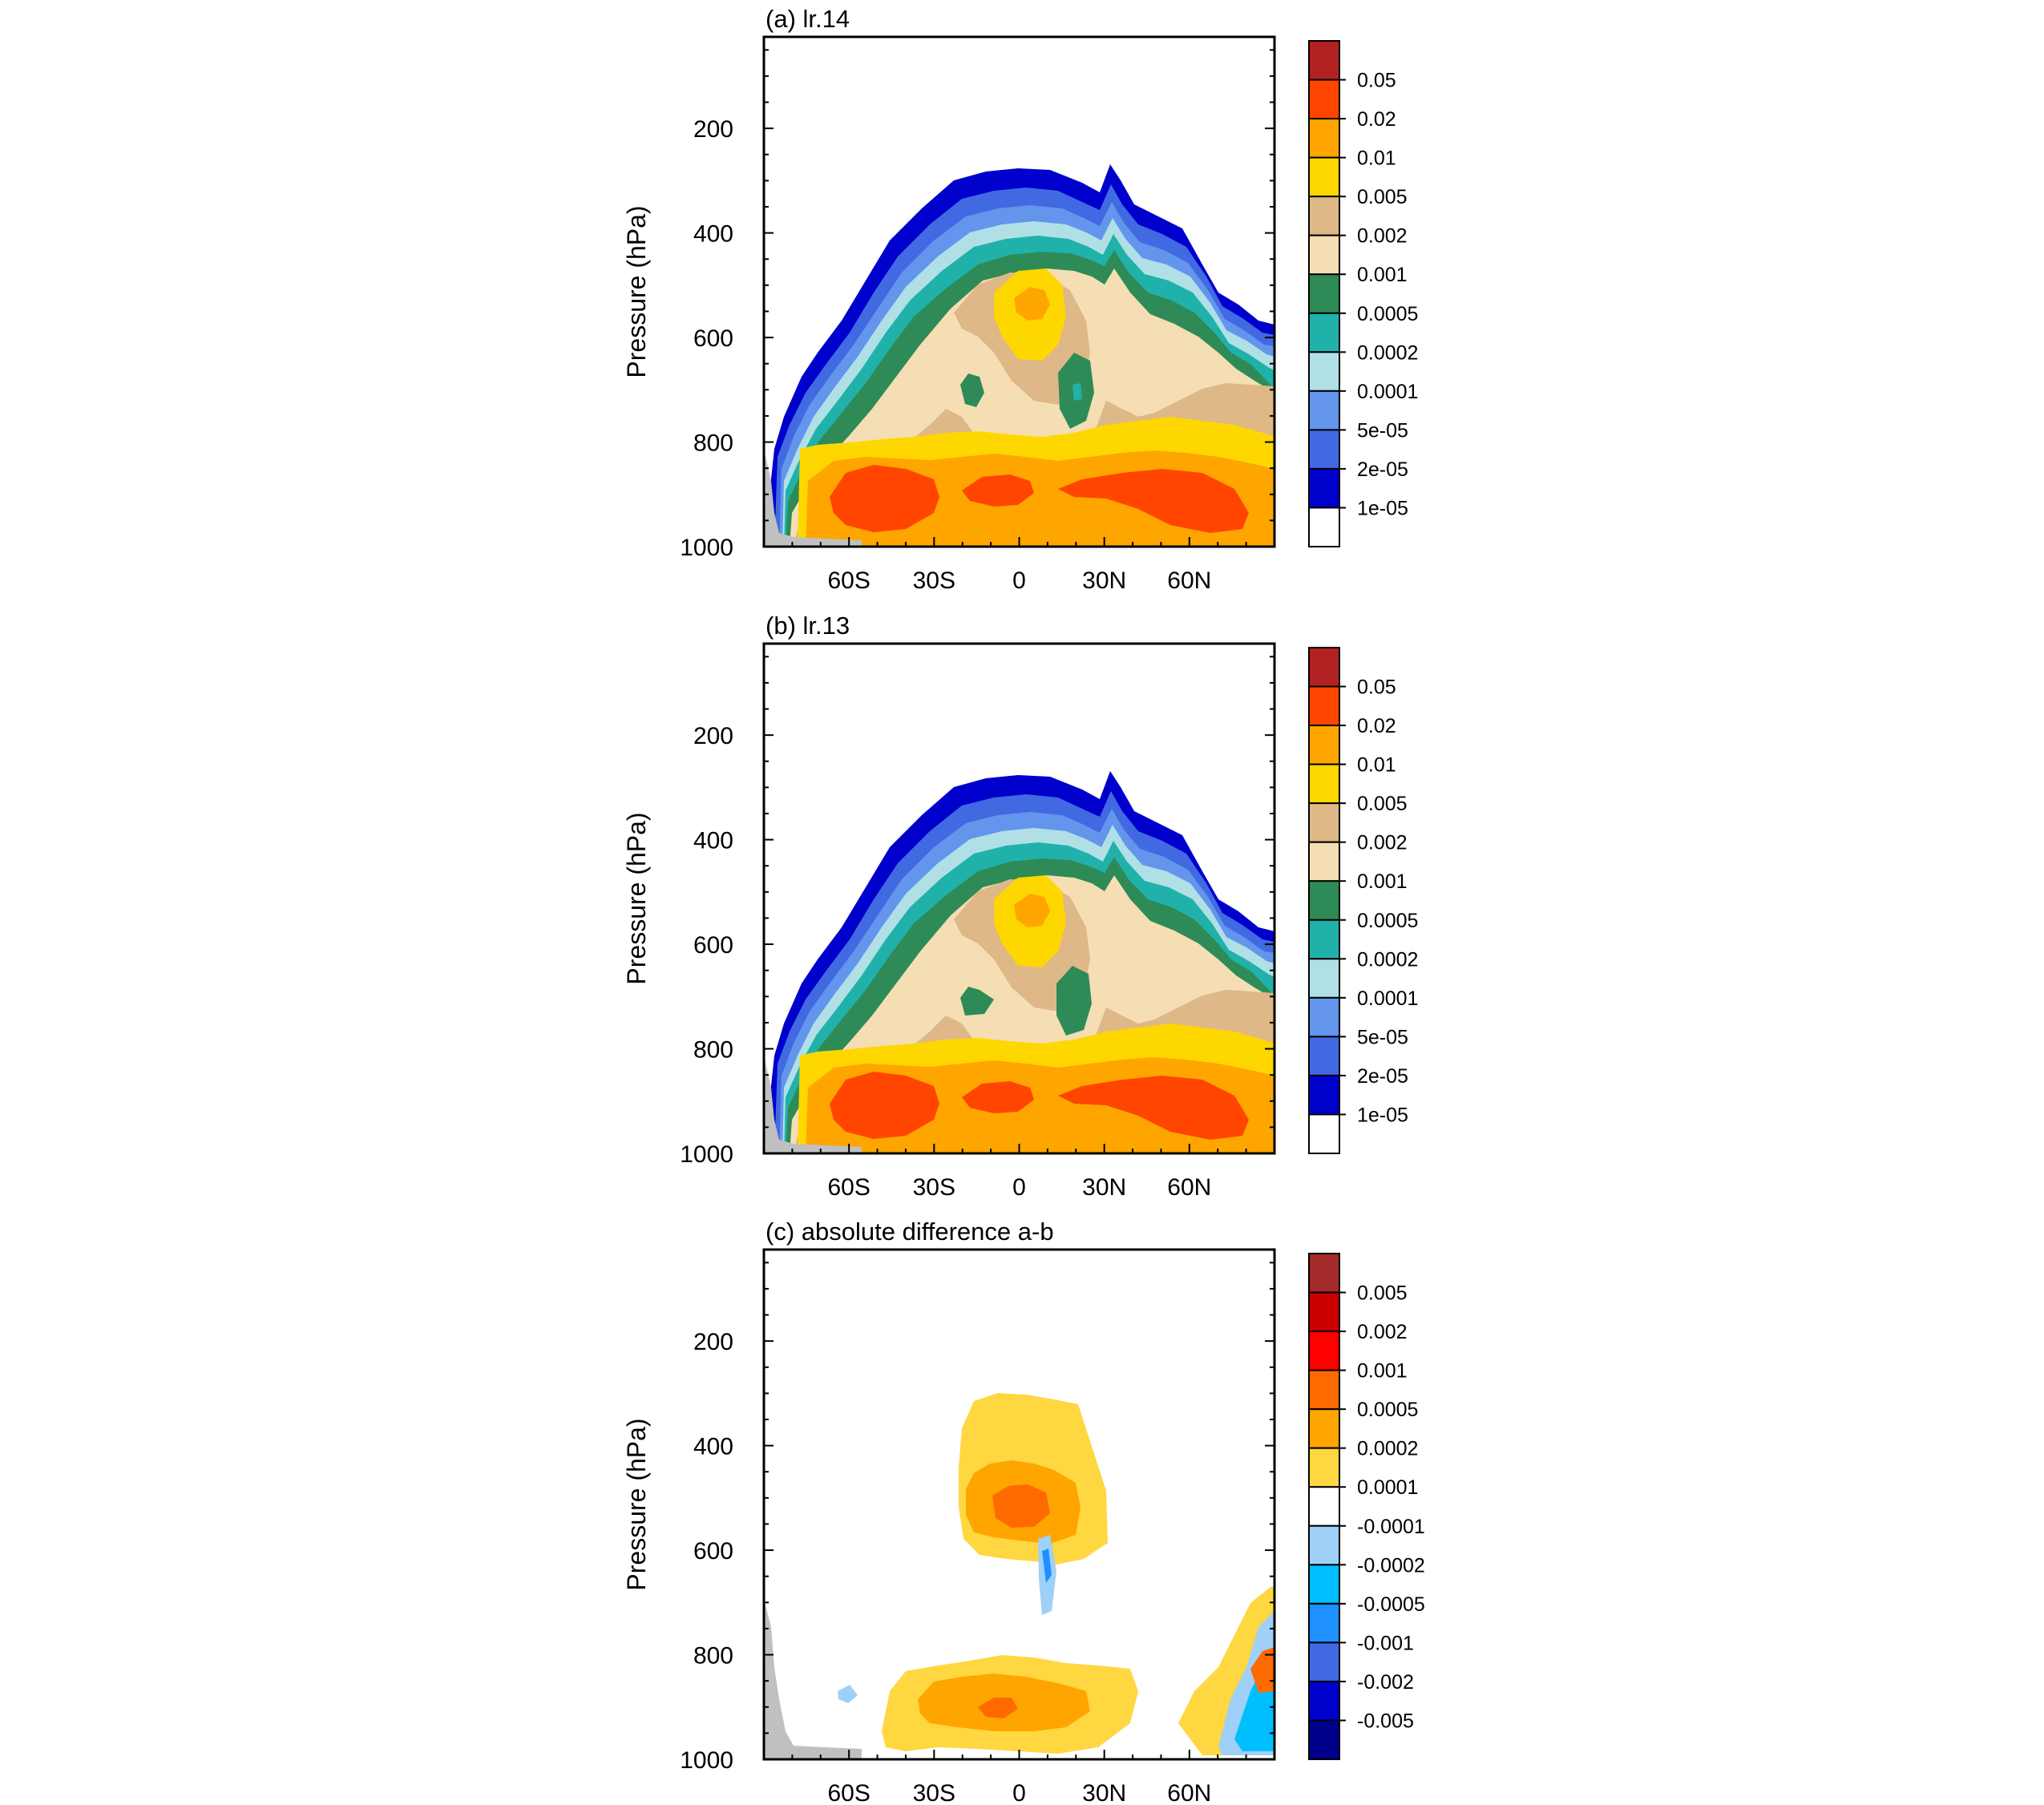  I want to click on panel-title: (a) lr.14, so click(807, 19).